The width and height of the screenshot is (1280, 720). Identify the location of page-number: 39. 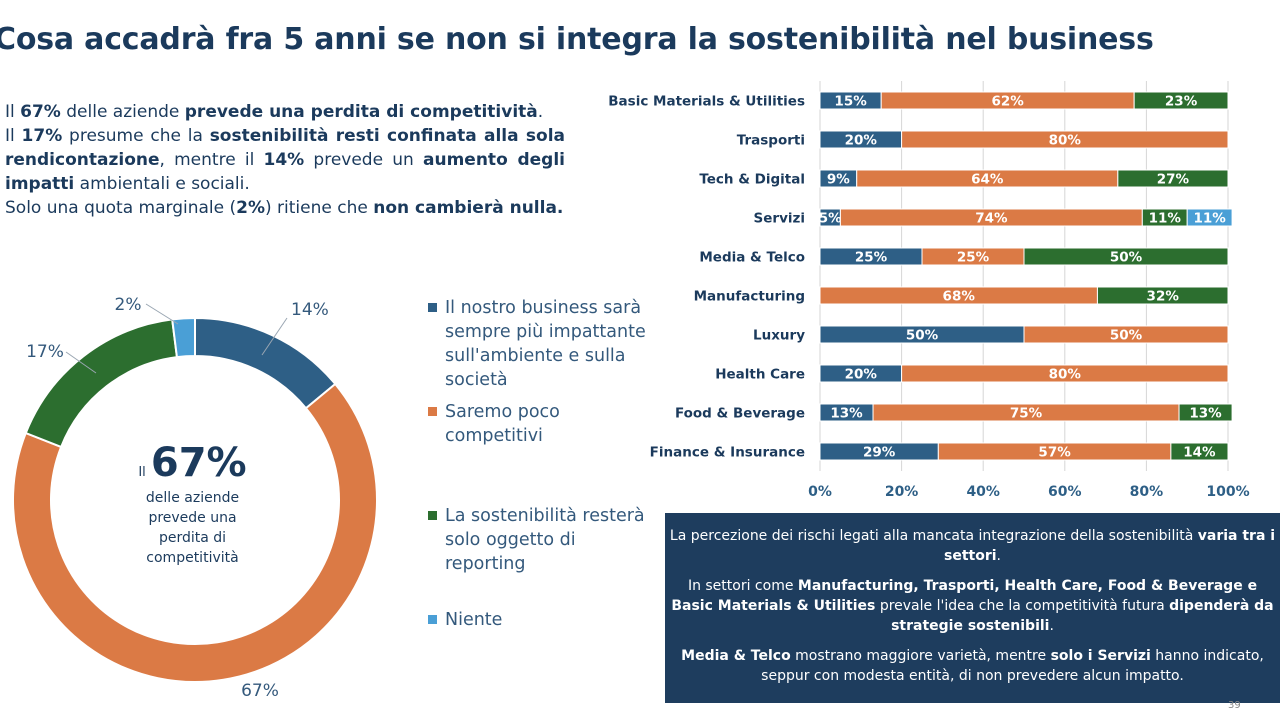
(1234, 705).